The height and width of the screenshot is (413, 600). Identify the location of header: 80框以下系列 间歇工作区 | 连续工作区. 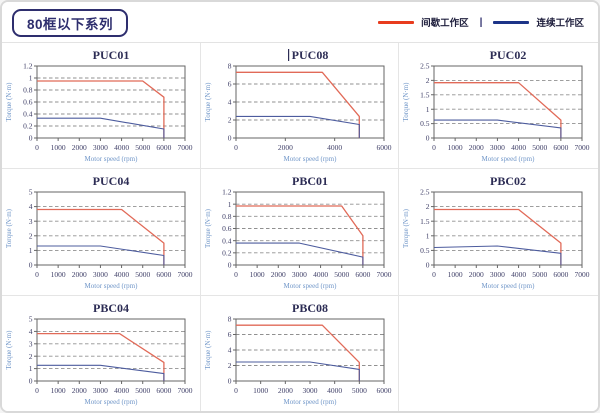
(300, 22).